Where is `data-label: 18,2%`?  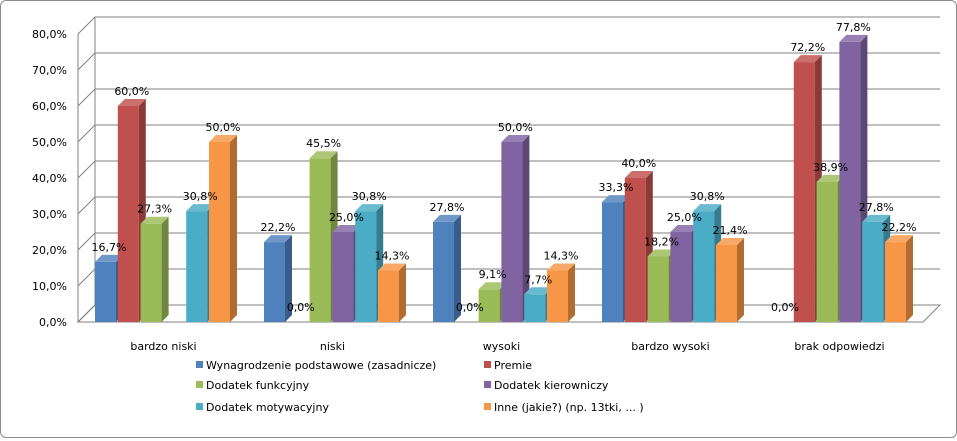 data-label: 18,2% is located at coordinates (661, 241).